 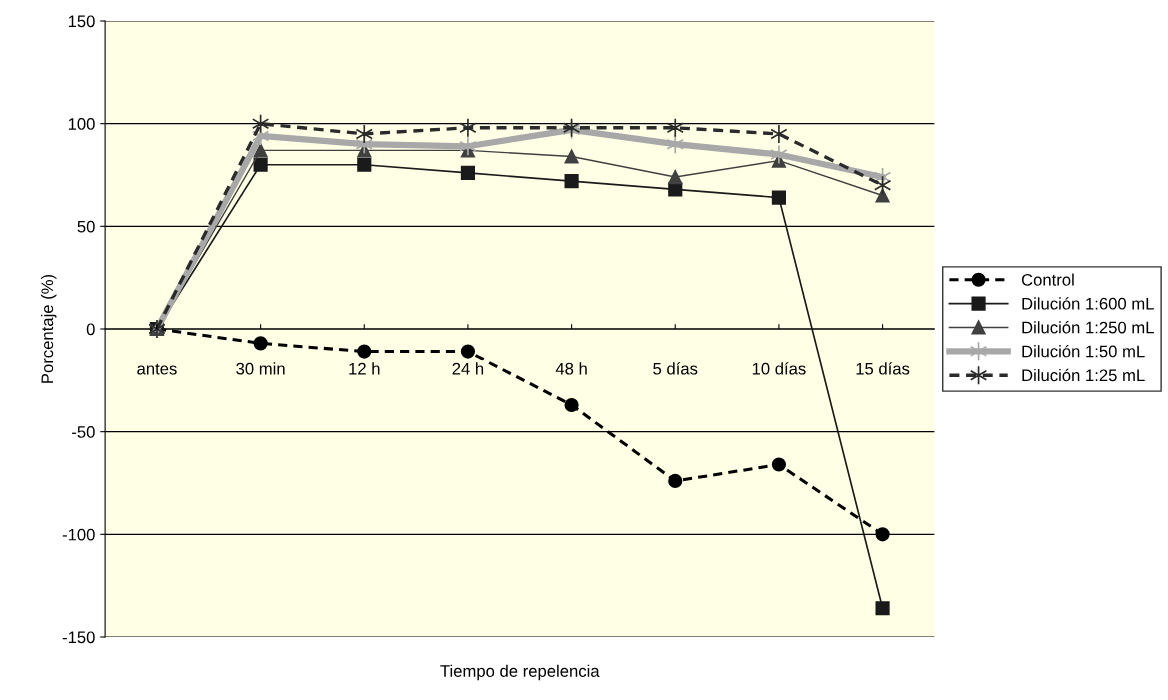 What do you see at coordinates (157, 369) in the screenshot?
I see `x-tick-label: antes` at bounding box center [157, 369].